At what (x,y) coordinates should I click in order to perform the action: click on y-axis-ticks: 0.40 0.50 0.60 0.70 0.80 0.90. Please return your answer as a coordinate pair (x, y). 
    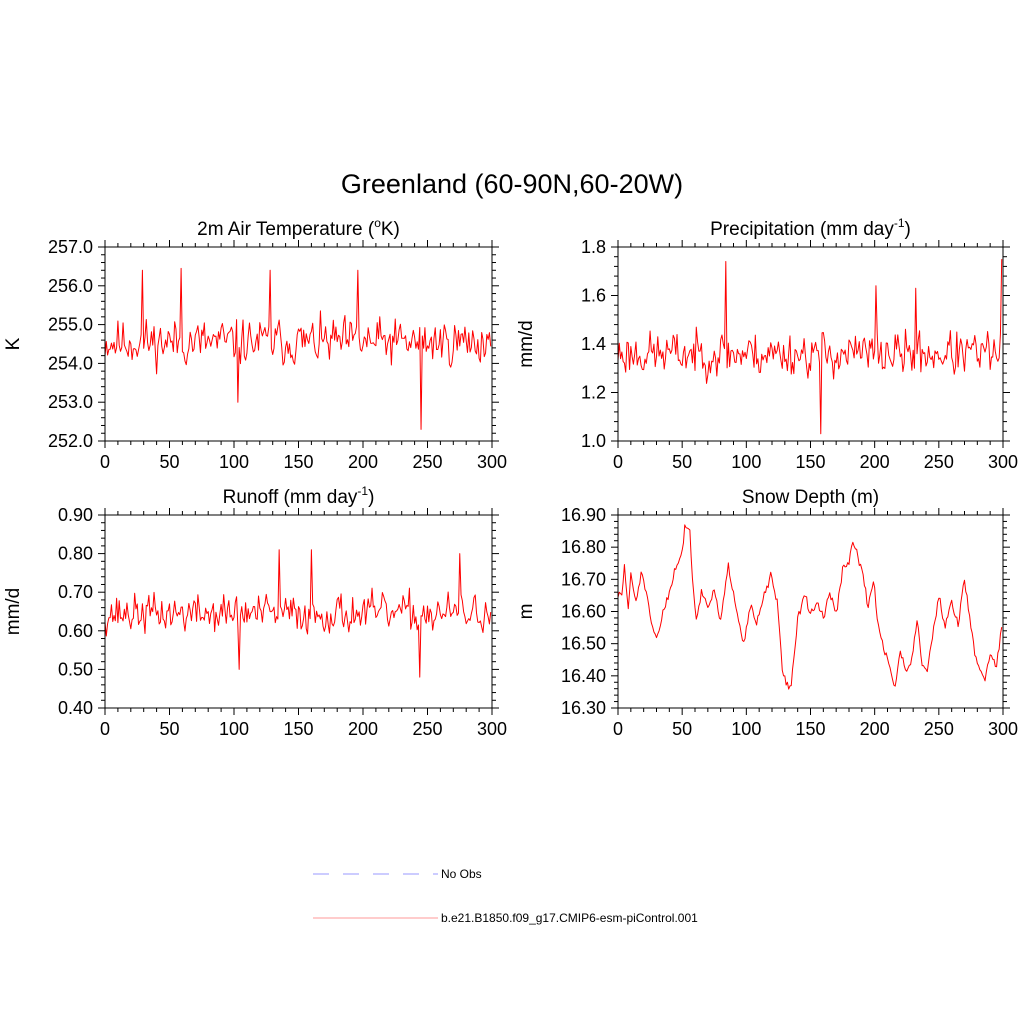
    Looking at the image, I should click on (278, 611).